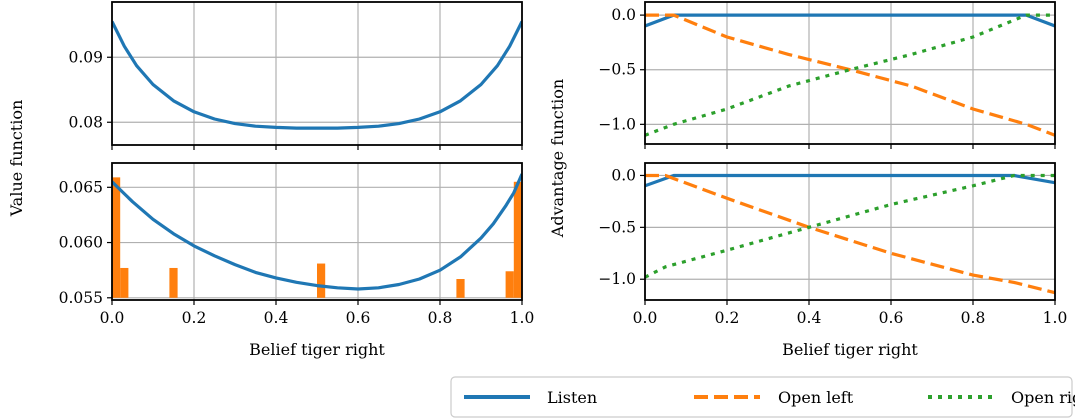 The width and height of the screenshot is (1075, 419). What do you see at coordinates (816, 397) in the screenshot?
I see `legend-label-open-left: Open left` at bounding box center [816, 397].